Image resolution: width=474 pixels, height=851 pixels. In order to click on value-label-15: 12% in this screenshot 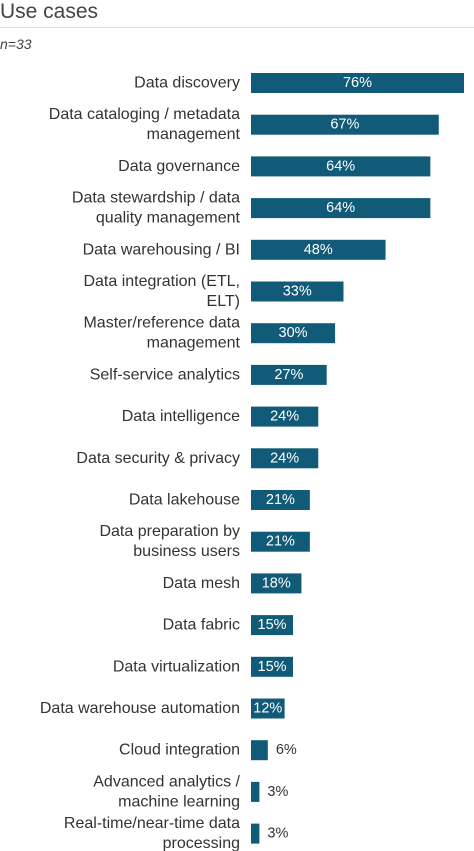, I will do `click(267, 709)`.